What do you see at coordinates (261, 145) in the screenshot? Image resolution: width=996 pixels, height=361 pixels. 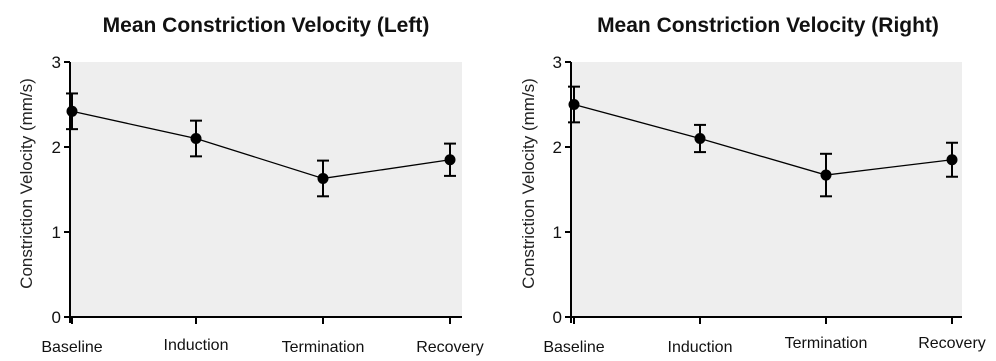 I see `series-line-left` at bounding box center [261, 145].